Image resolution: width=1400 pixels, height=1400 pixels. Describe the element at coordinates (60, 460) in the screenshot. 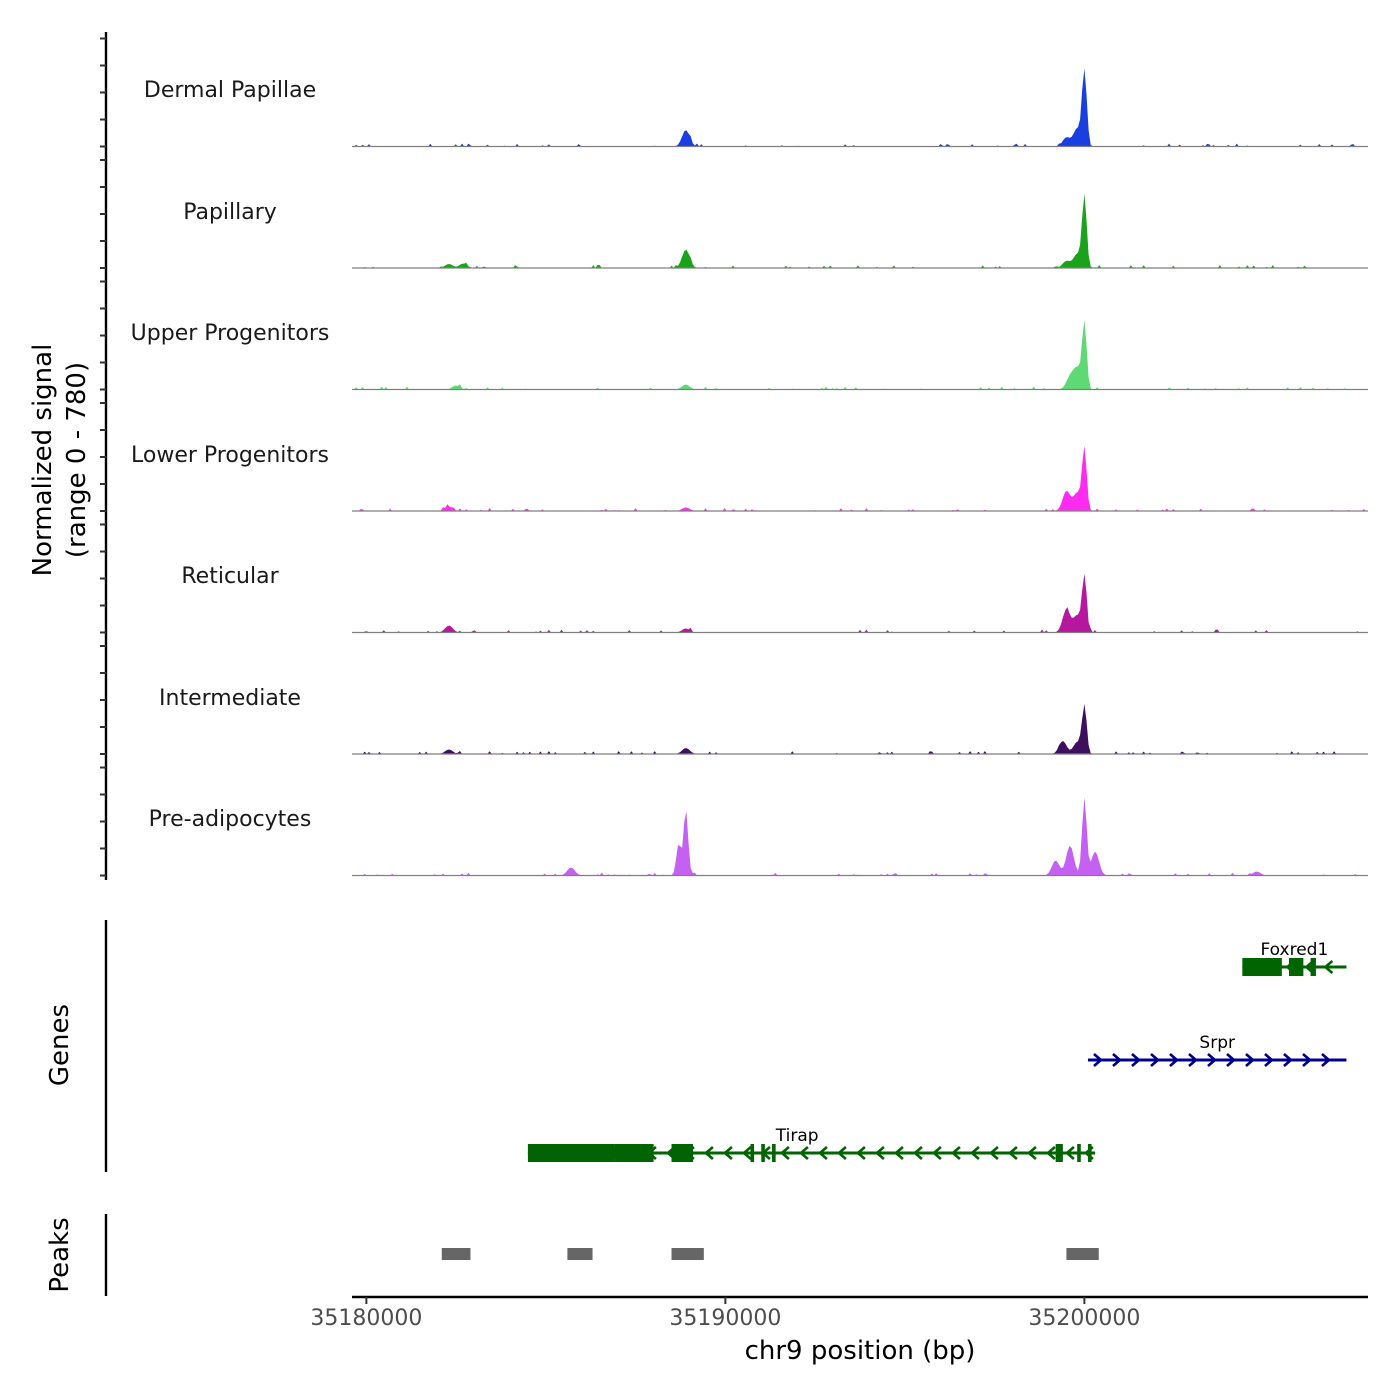

I see `signal-y-axis-title: Normalized signal (range 0 - 780)` at that location.